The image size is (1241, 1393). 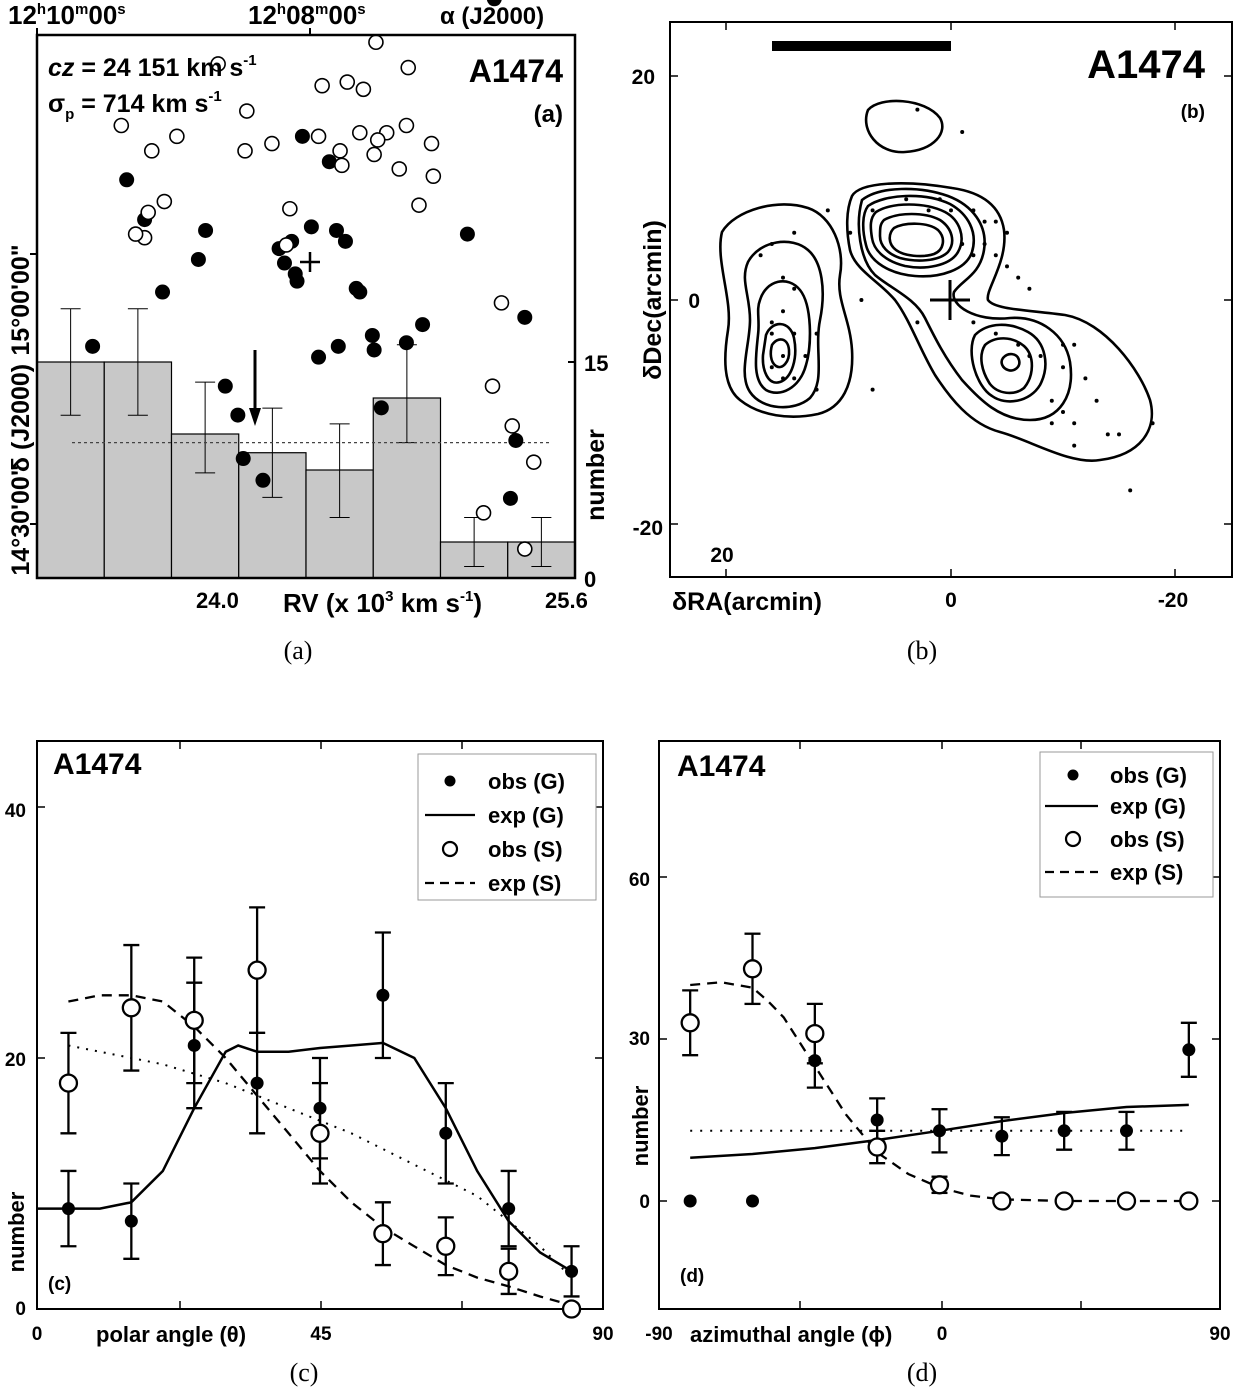 What do you see at coordinates (516, 71) in the screenshot?
I see `panel-a-title: A1474` at bounding box center [516, 71].